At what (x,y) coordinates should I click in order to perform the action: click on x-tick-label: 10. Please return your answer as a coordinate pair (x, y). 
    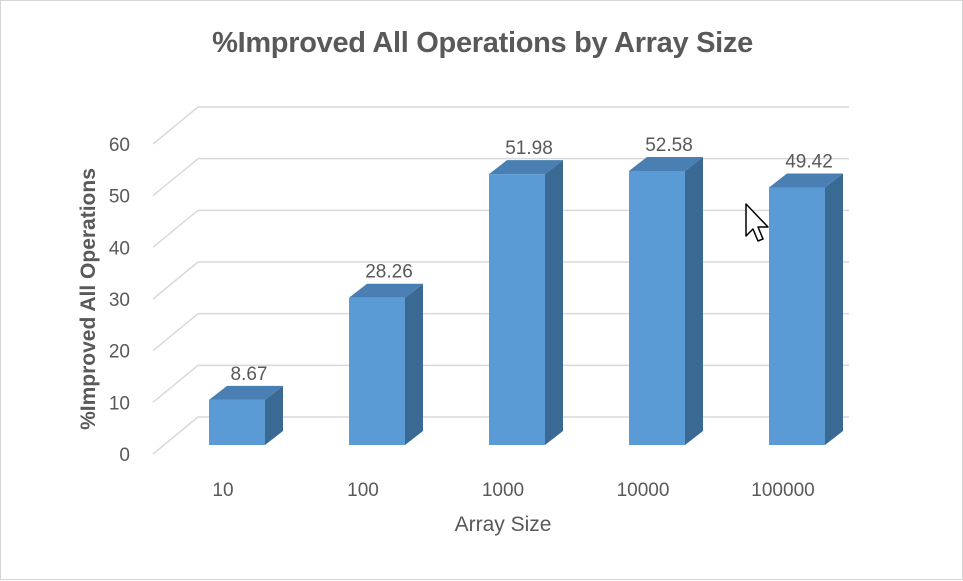
    Looking at the image, I should click on (222, 490).